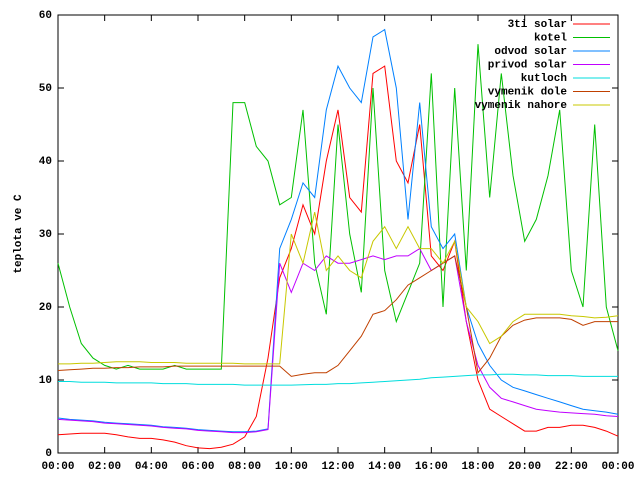  I want to click on series-line, so click(338, 379).